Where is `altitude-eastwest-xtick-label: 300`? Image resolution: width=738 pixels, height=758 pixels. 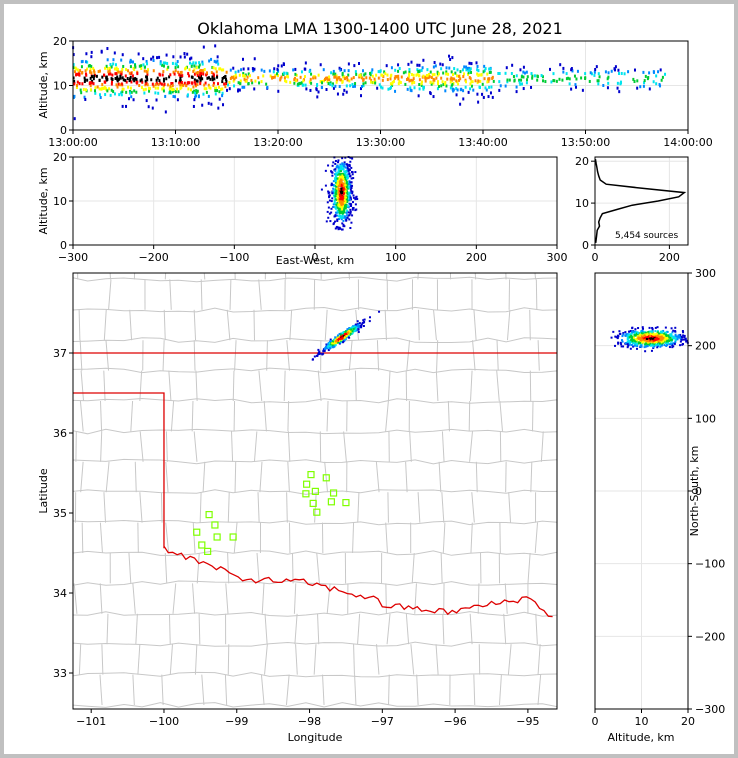
altitude-eastwest-xtick-label: 300 is located at coordinates (557, 257).